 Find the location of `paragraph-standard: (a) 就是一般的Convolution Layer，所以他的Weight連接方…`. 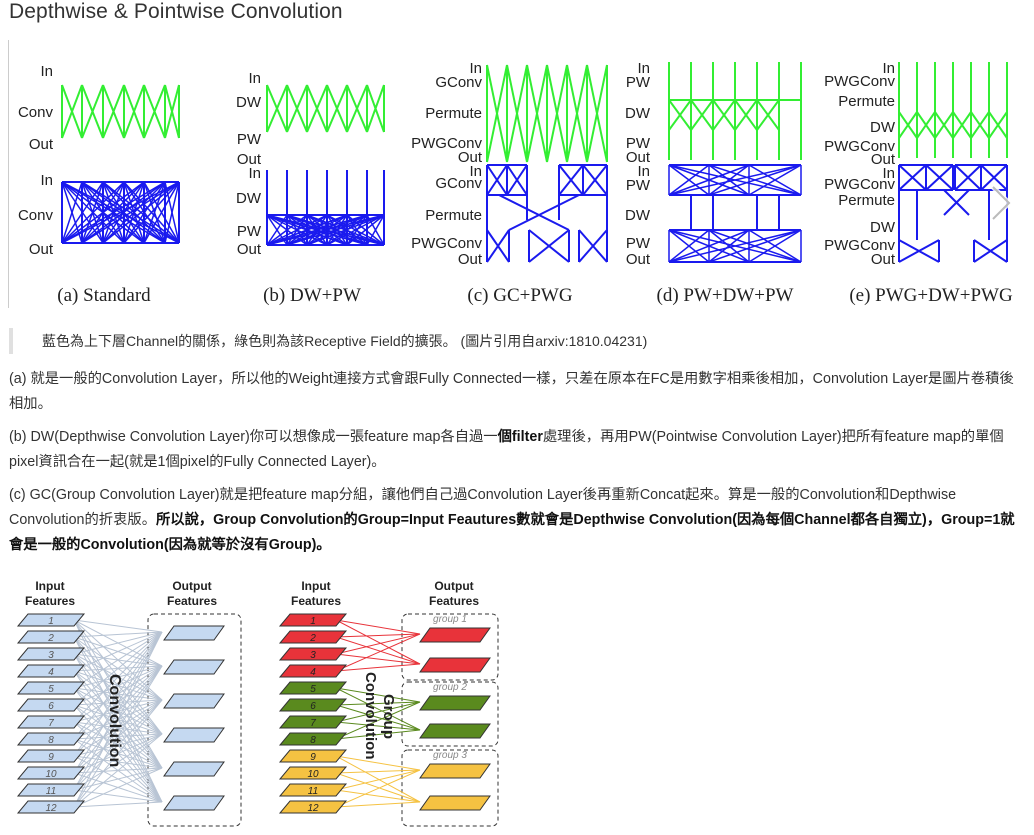

paragraph-standard: (a) 就是一般的Convolution Layer，所以他的Weight連接方… is located at coordinates (511, 391).